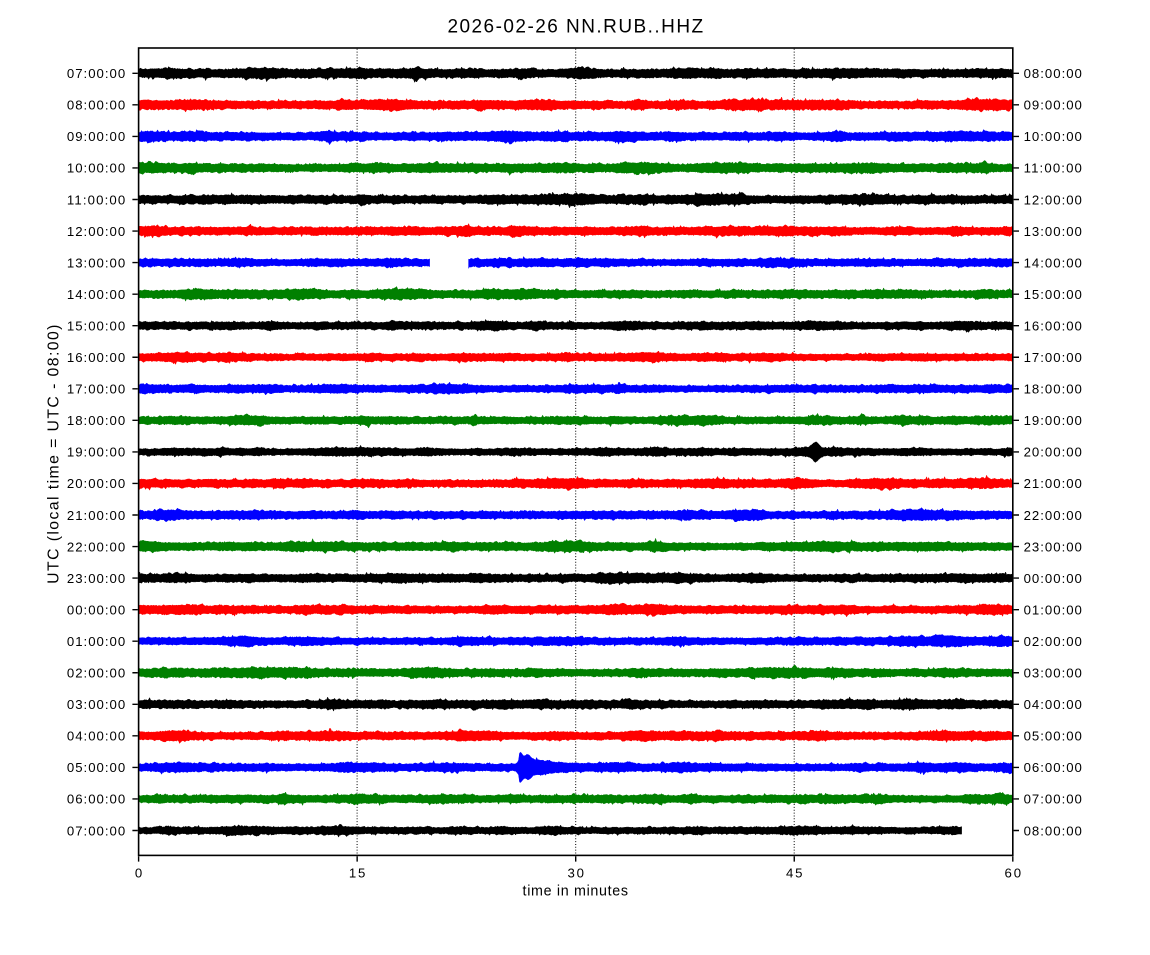 The image size is (1150, 955). Describe the element at coordinates (576, 892) in the screenshot. I see `svg-text: time in minutes` at that location.